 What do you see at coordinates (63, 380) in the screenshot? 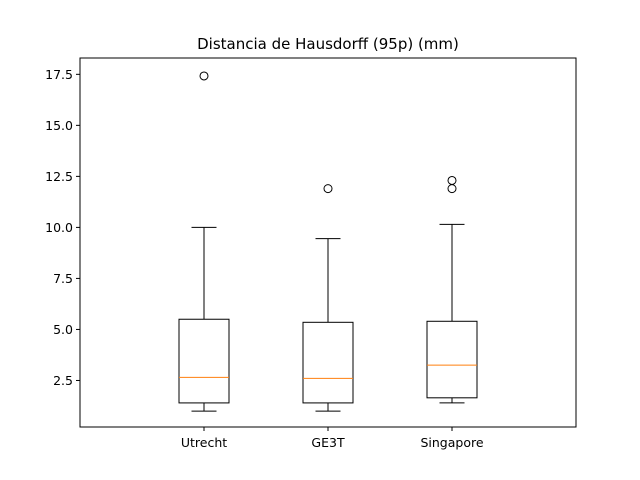
I see `y-tick-label: 2.5` at bounding box center [63, 380].